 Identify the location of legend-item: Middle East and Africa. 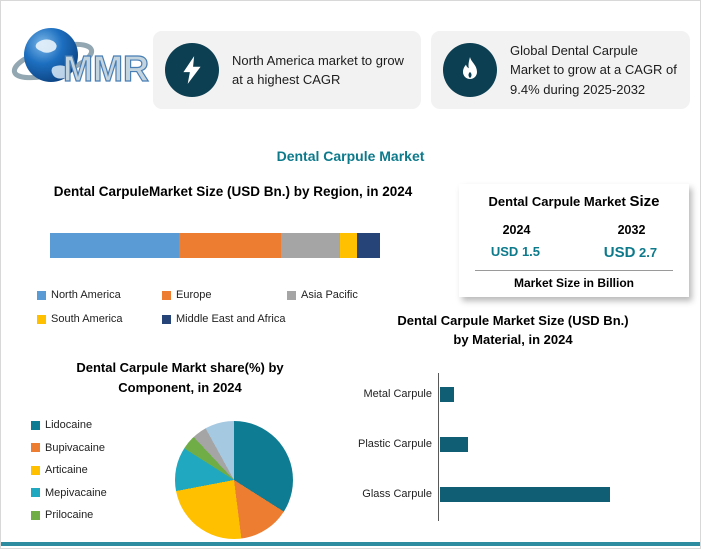
(223, 319).